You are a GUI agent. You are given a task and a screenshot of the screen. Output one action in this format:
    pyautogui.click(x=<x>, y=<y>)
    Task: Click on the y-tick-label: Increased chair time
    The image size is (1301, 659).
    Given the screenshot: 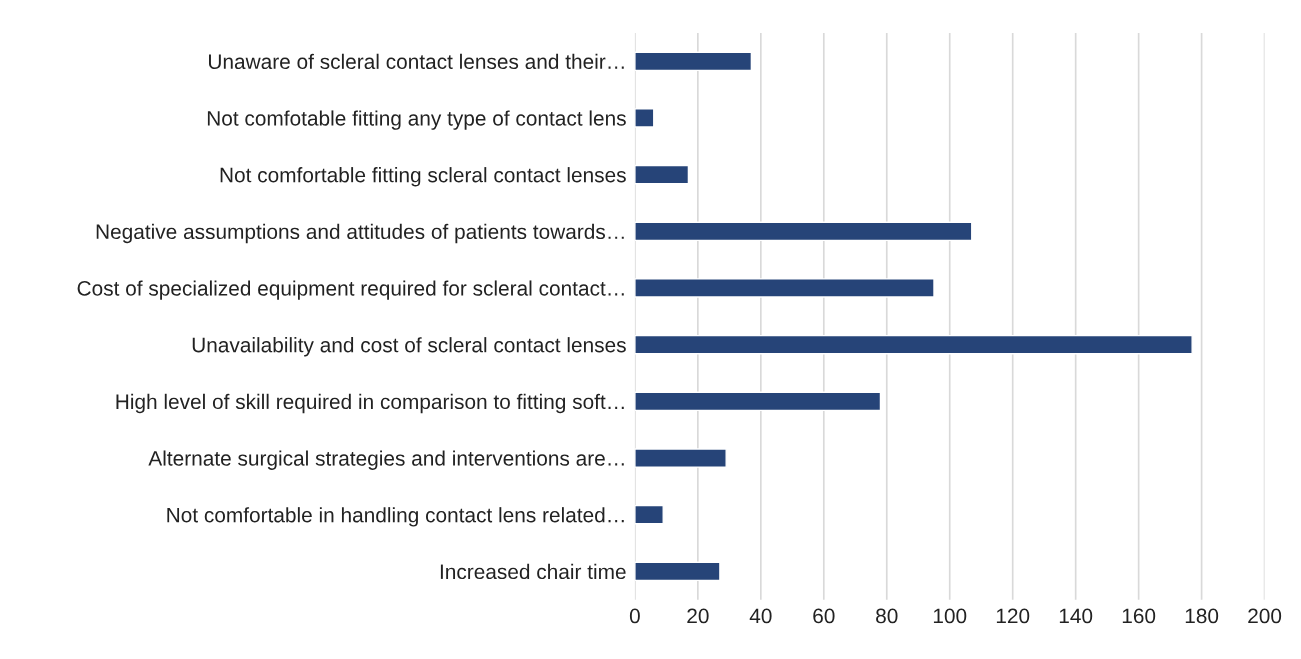 What is the action you would take?
    pyautogui.click(x=533, y=571)
    